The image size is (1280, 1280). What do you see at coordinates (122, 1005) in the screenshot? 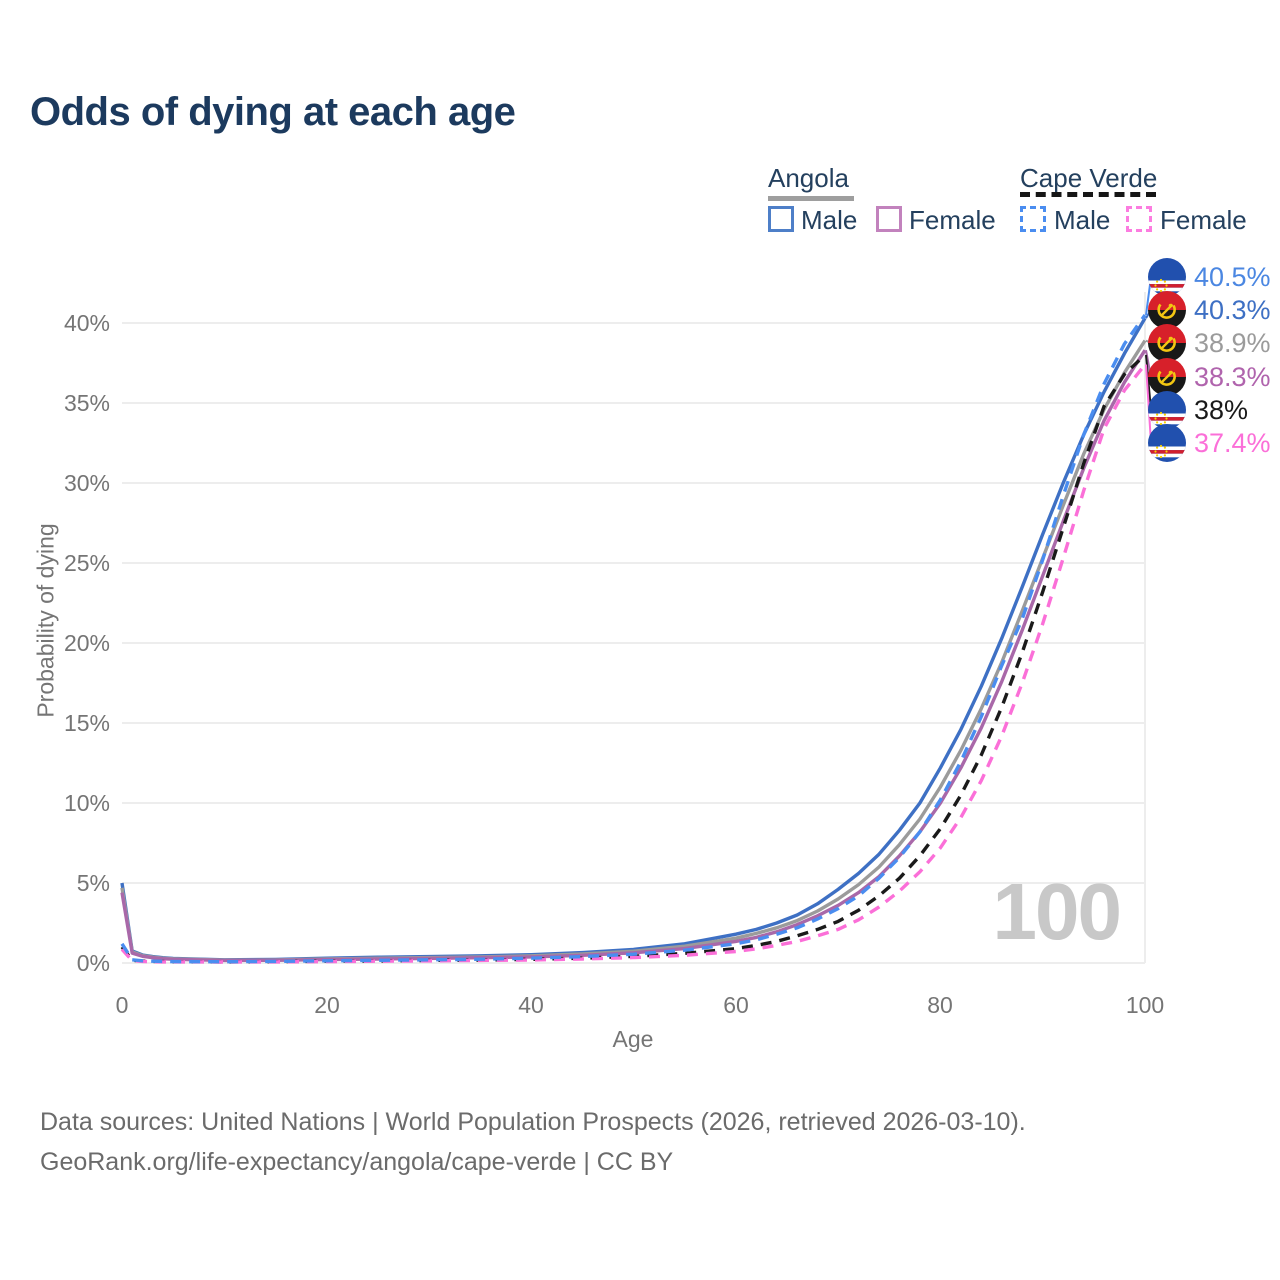
I see `x-tick-0: 0` at bounding box center [122, 1005].